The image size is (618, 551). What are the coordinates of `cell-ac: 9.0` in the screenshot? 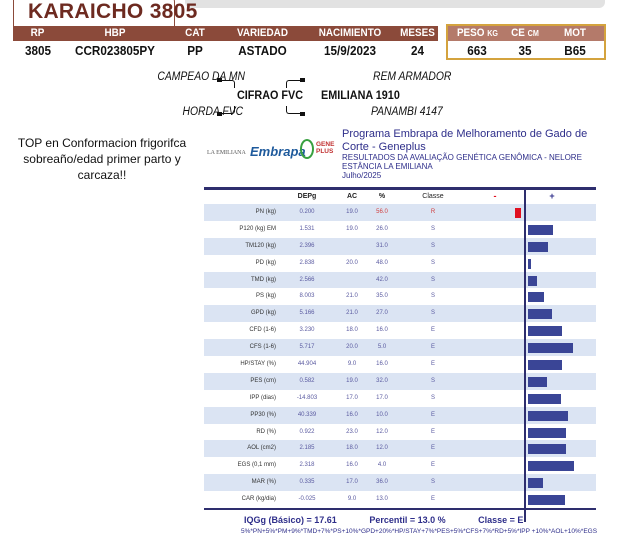 It's located at (352, 499).